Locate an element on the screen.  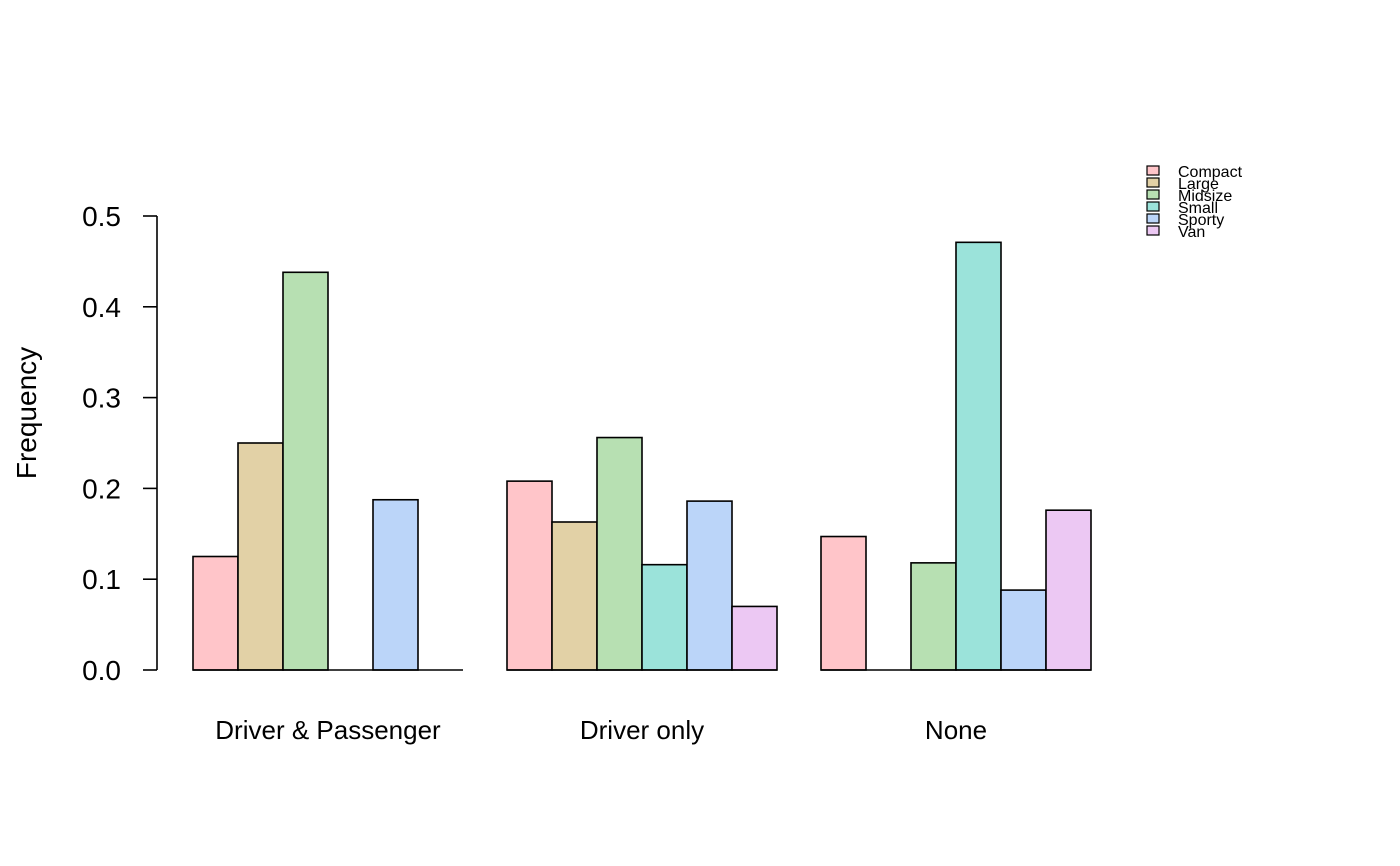
legend-swatch-van is located at coordinates (1153, 230).